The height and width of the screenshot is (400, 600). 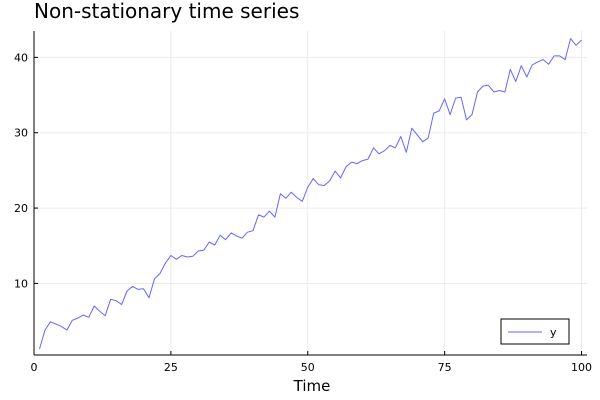 What do you see at coordinates (308, 367) in the screenshot?
I see `x-tick-label-2: 50` at bounding box center [308, 367].